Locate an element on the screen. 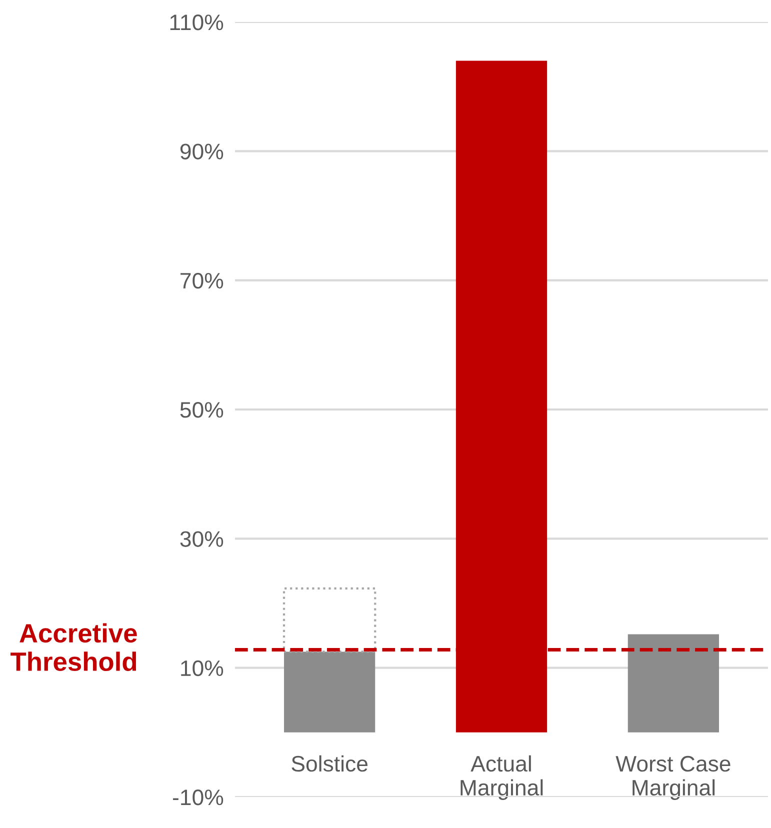 This screenshot has width=771, height=828. x-tick-label: Worst Case Marginal is located at coordinates (673, 778).